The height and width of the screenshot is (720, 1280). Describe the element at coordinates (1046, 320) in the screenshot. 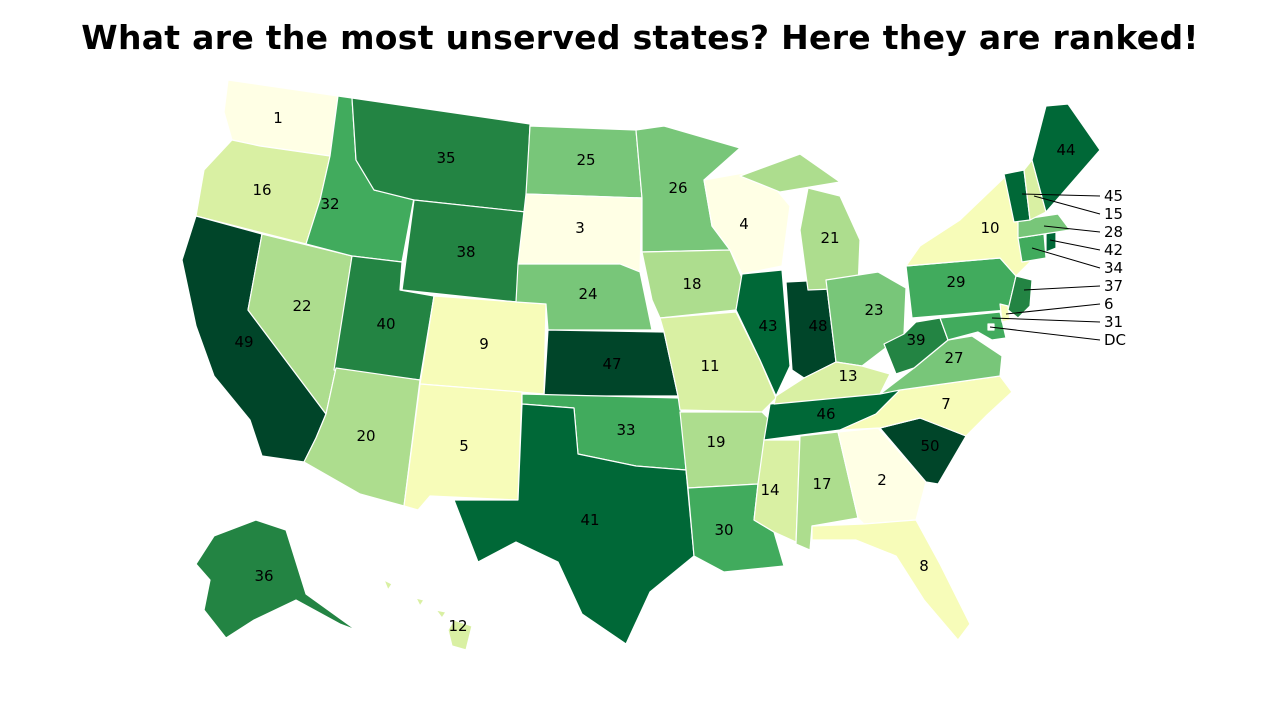

I see `leader-MD` at that location.